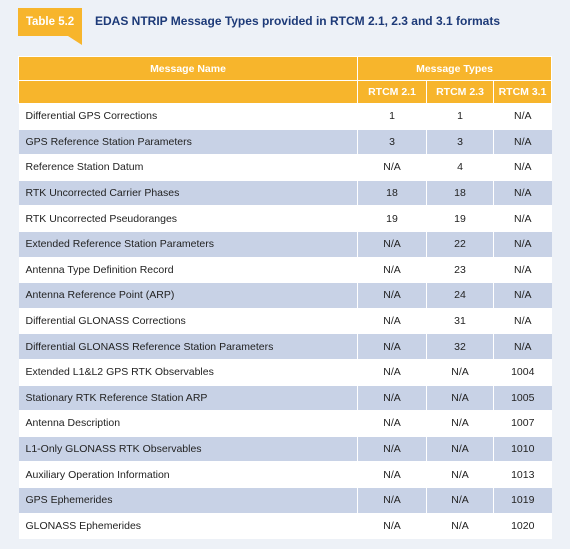 The width and height of the screenshot is (570, 549). I want to click on table-row: GPS Reference Station Parameters 3 3 N/A, so click(285, 142).